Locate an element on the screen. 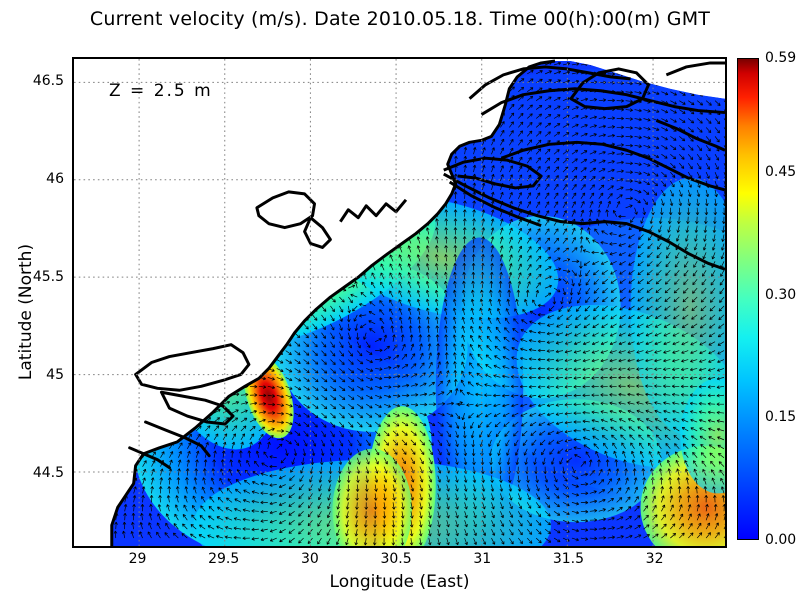 Image resolution: width=800 pixels, height=600 pixels. y-tick-label: 45.5 is located at coordinates (48, 276).